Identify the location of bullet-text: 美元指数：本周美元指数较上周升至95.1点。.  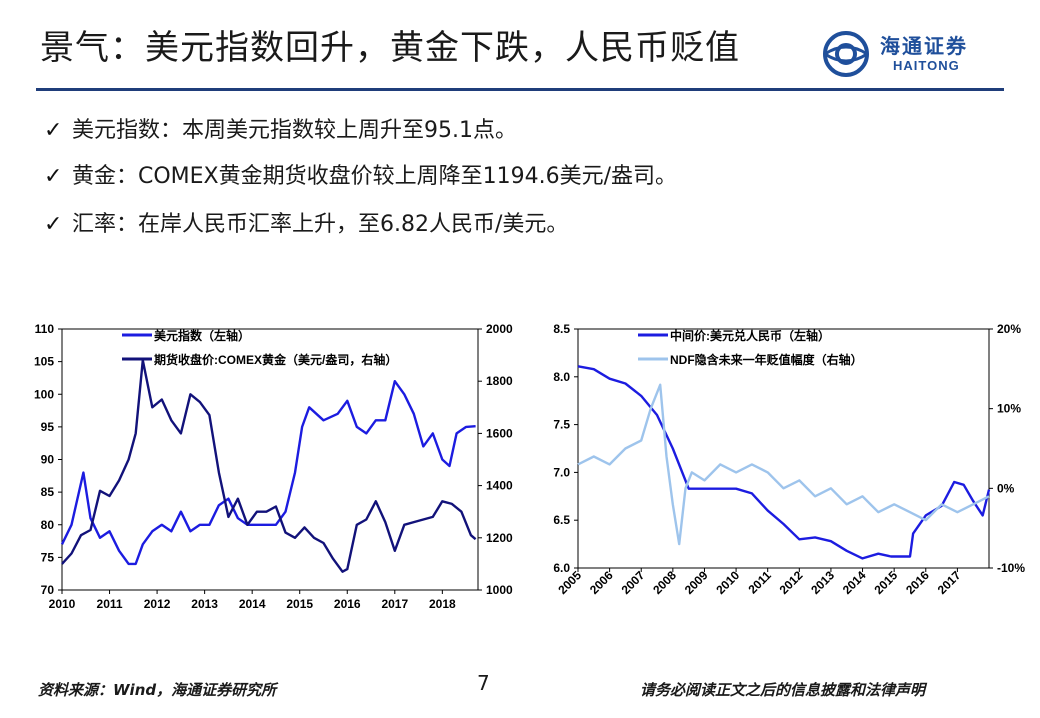
(294, 130).